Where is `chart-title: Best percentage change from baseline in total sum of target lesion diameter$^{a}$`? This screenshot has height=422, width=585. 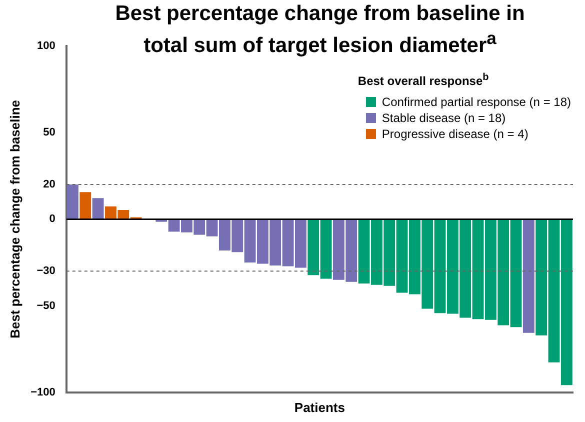
chart-title: Best percentage change from baseline in total sum of target lesion diameter$^{a}$ is located at coordinates (320, 30).